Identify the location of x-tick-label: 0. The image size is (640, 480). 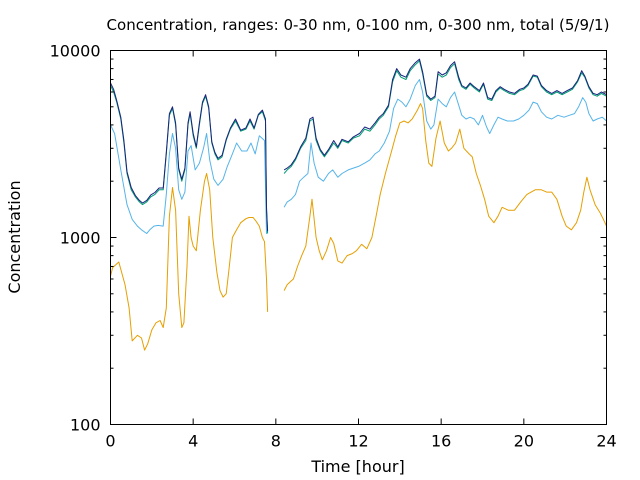
(110, 441).